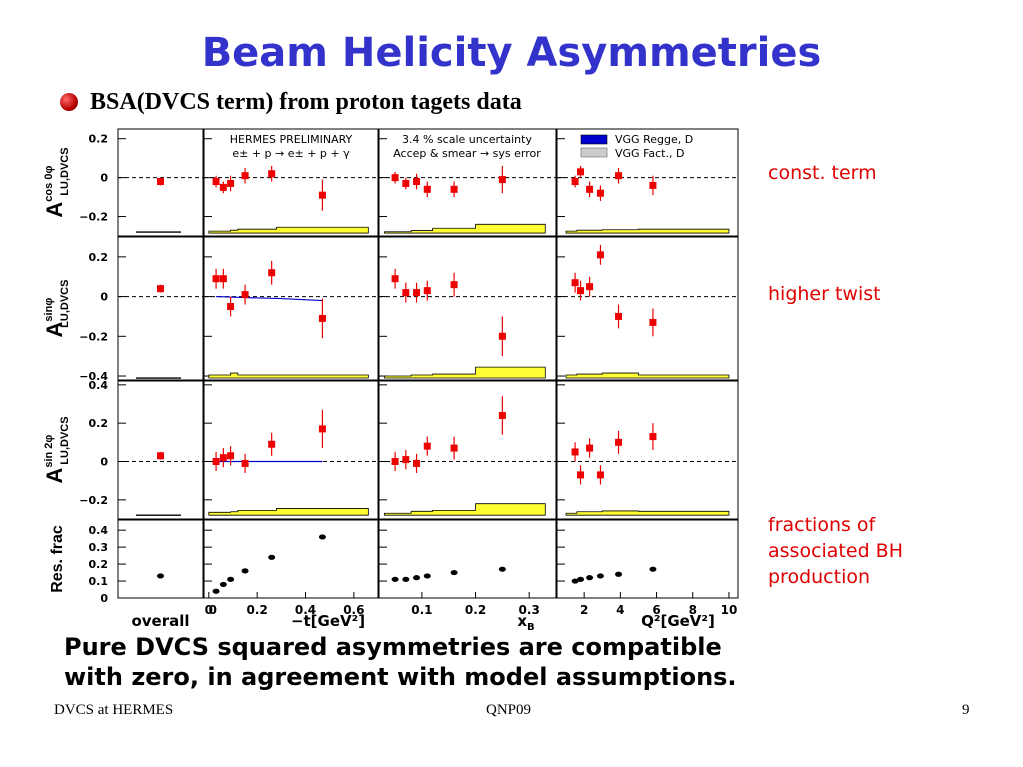 The height and width of the screenshot is (767, 1023). I want to click on annotation-const-term: const. term, so click(822, 173).